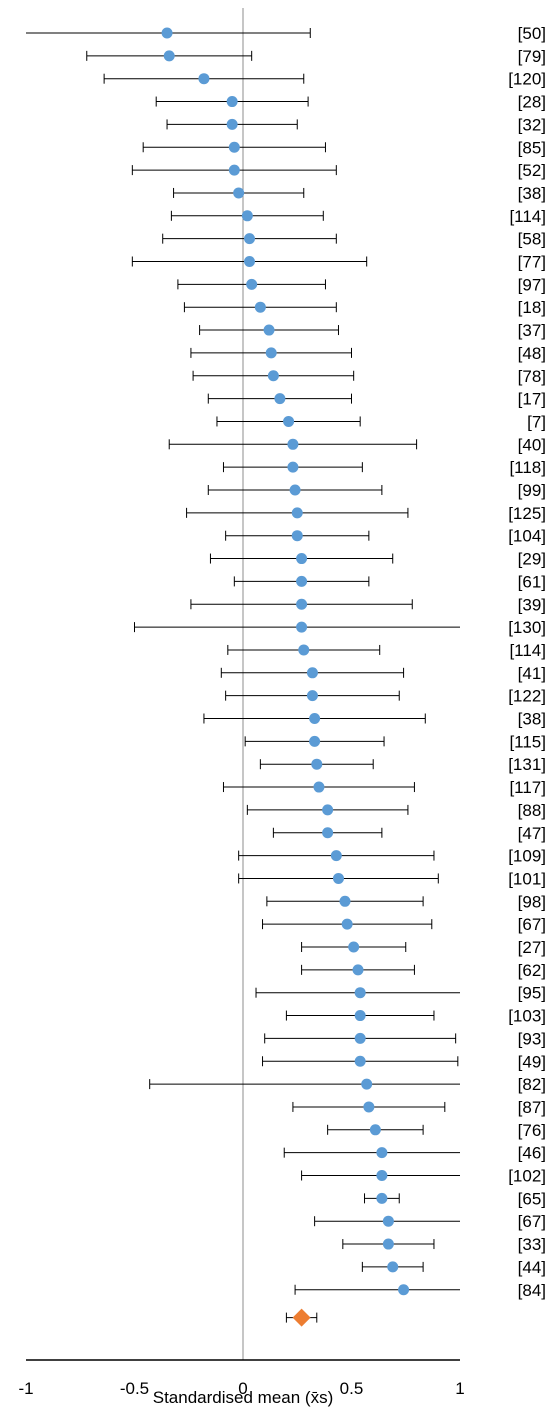 The height and width of the screenshot is (1414, 554). I want to click on study-reference-label: [76], so click(532, 1130).